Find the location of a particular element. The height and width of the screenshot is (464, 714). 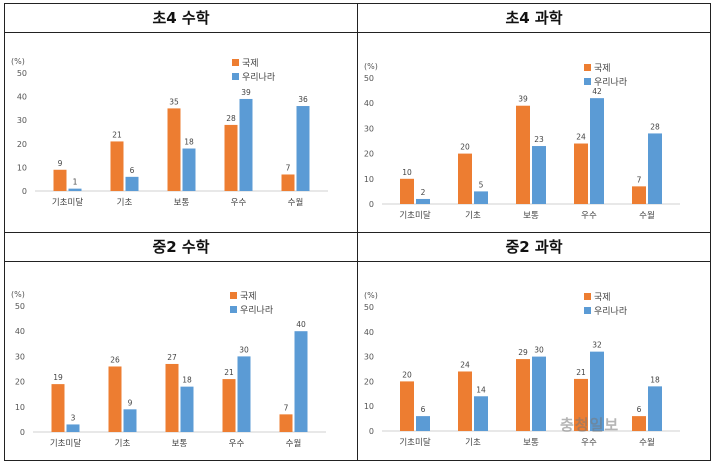

data-label: 1 is located at coordinates (75, 182).